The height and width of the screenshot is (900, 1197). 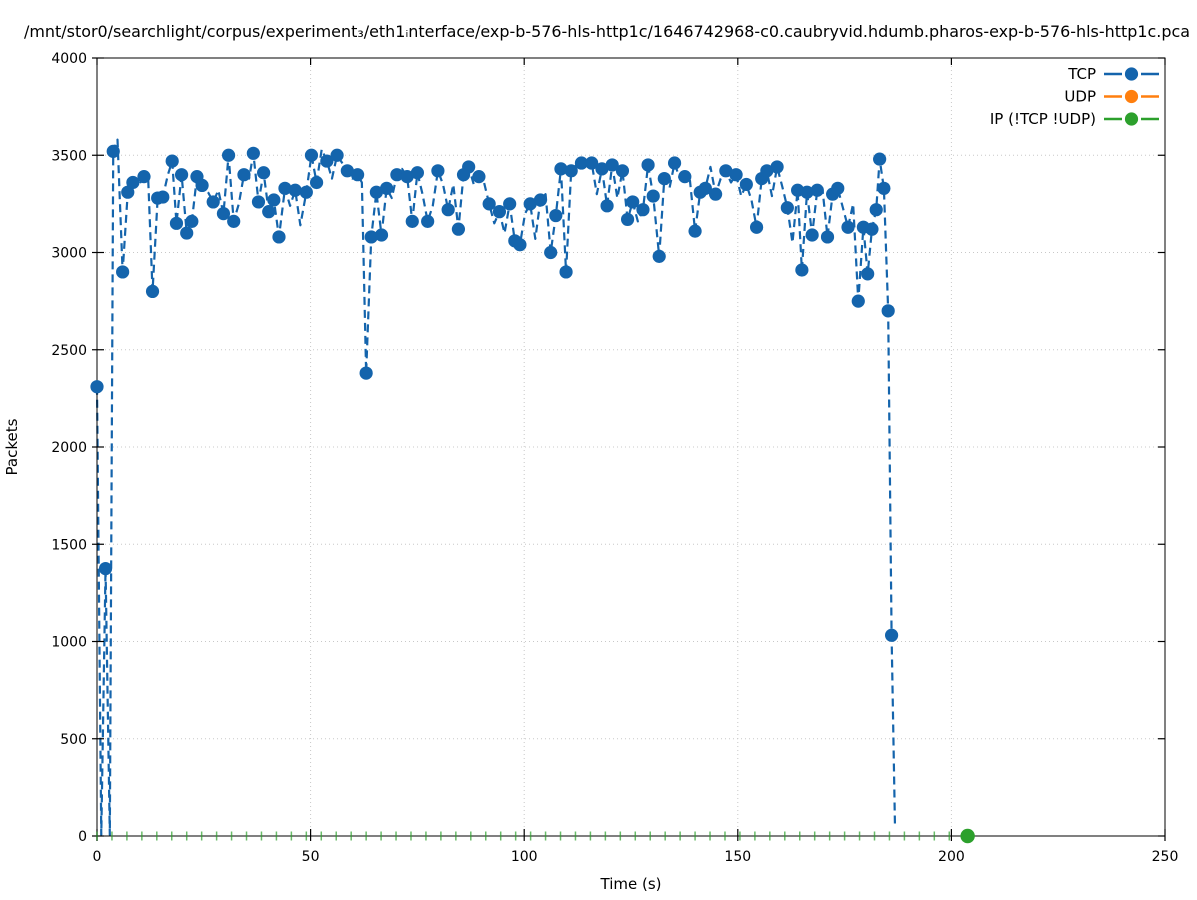 What do you see at coordinates (951, 857) in the screenshot?
I see `x-tick-label: 200` at bounding box center [951, 857].